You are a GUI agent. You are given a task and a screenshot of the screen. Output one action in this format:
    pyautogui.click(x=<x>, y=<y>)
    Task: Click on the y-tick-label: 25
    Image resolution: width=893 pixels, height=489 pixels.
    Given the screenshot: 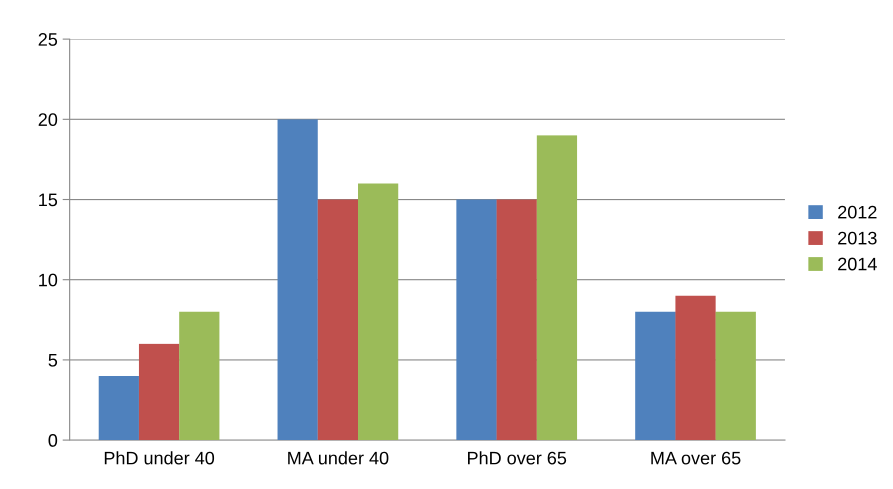 What is the action you would take?
    pyautogui.click(x=48, y=39)
    